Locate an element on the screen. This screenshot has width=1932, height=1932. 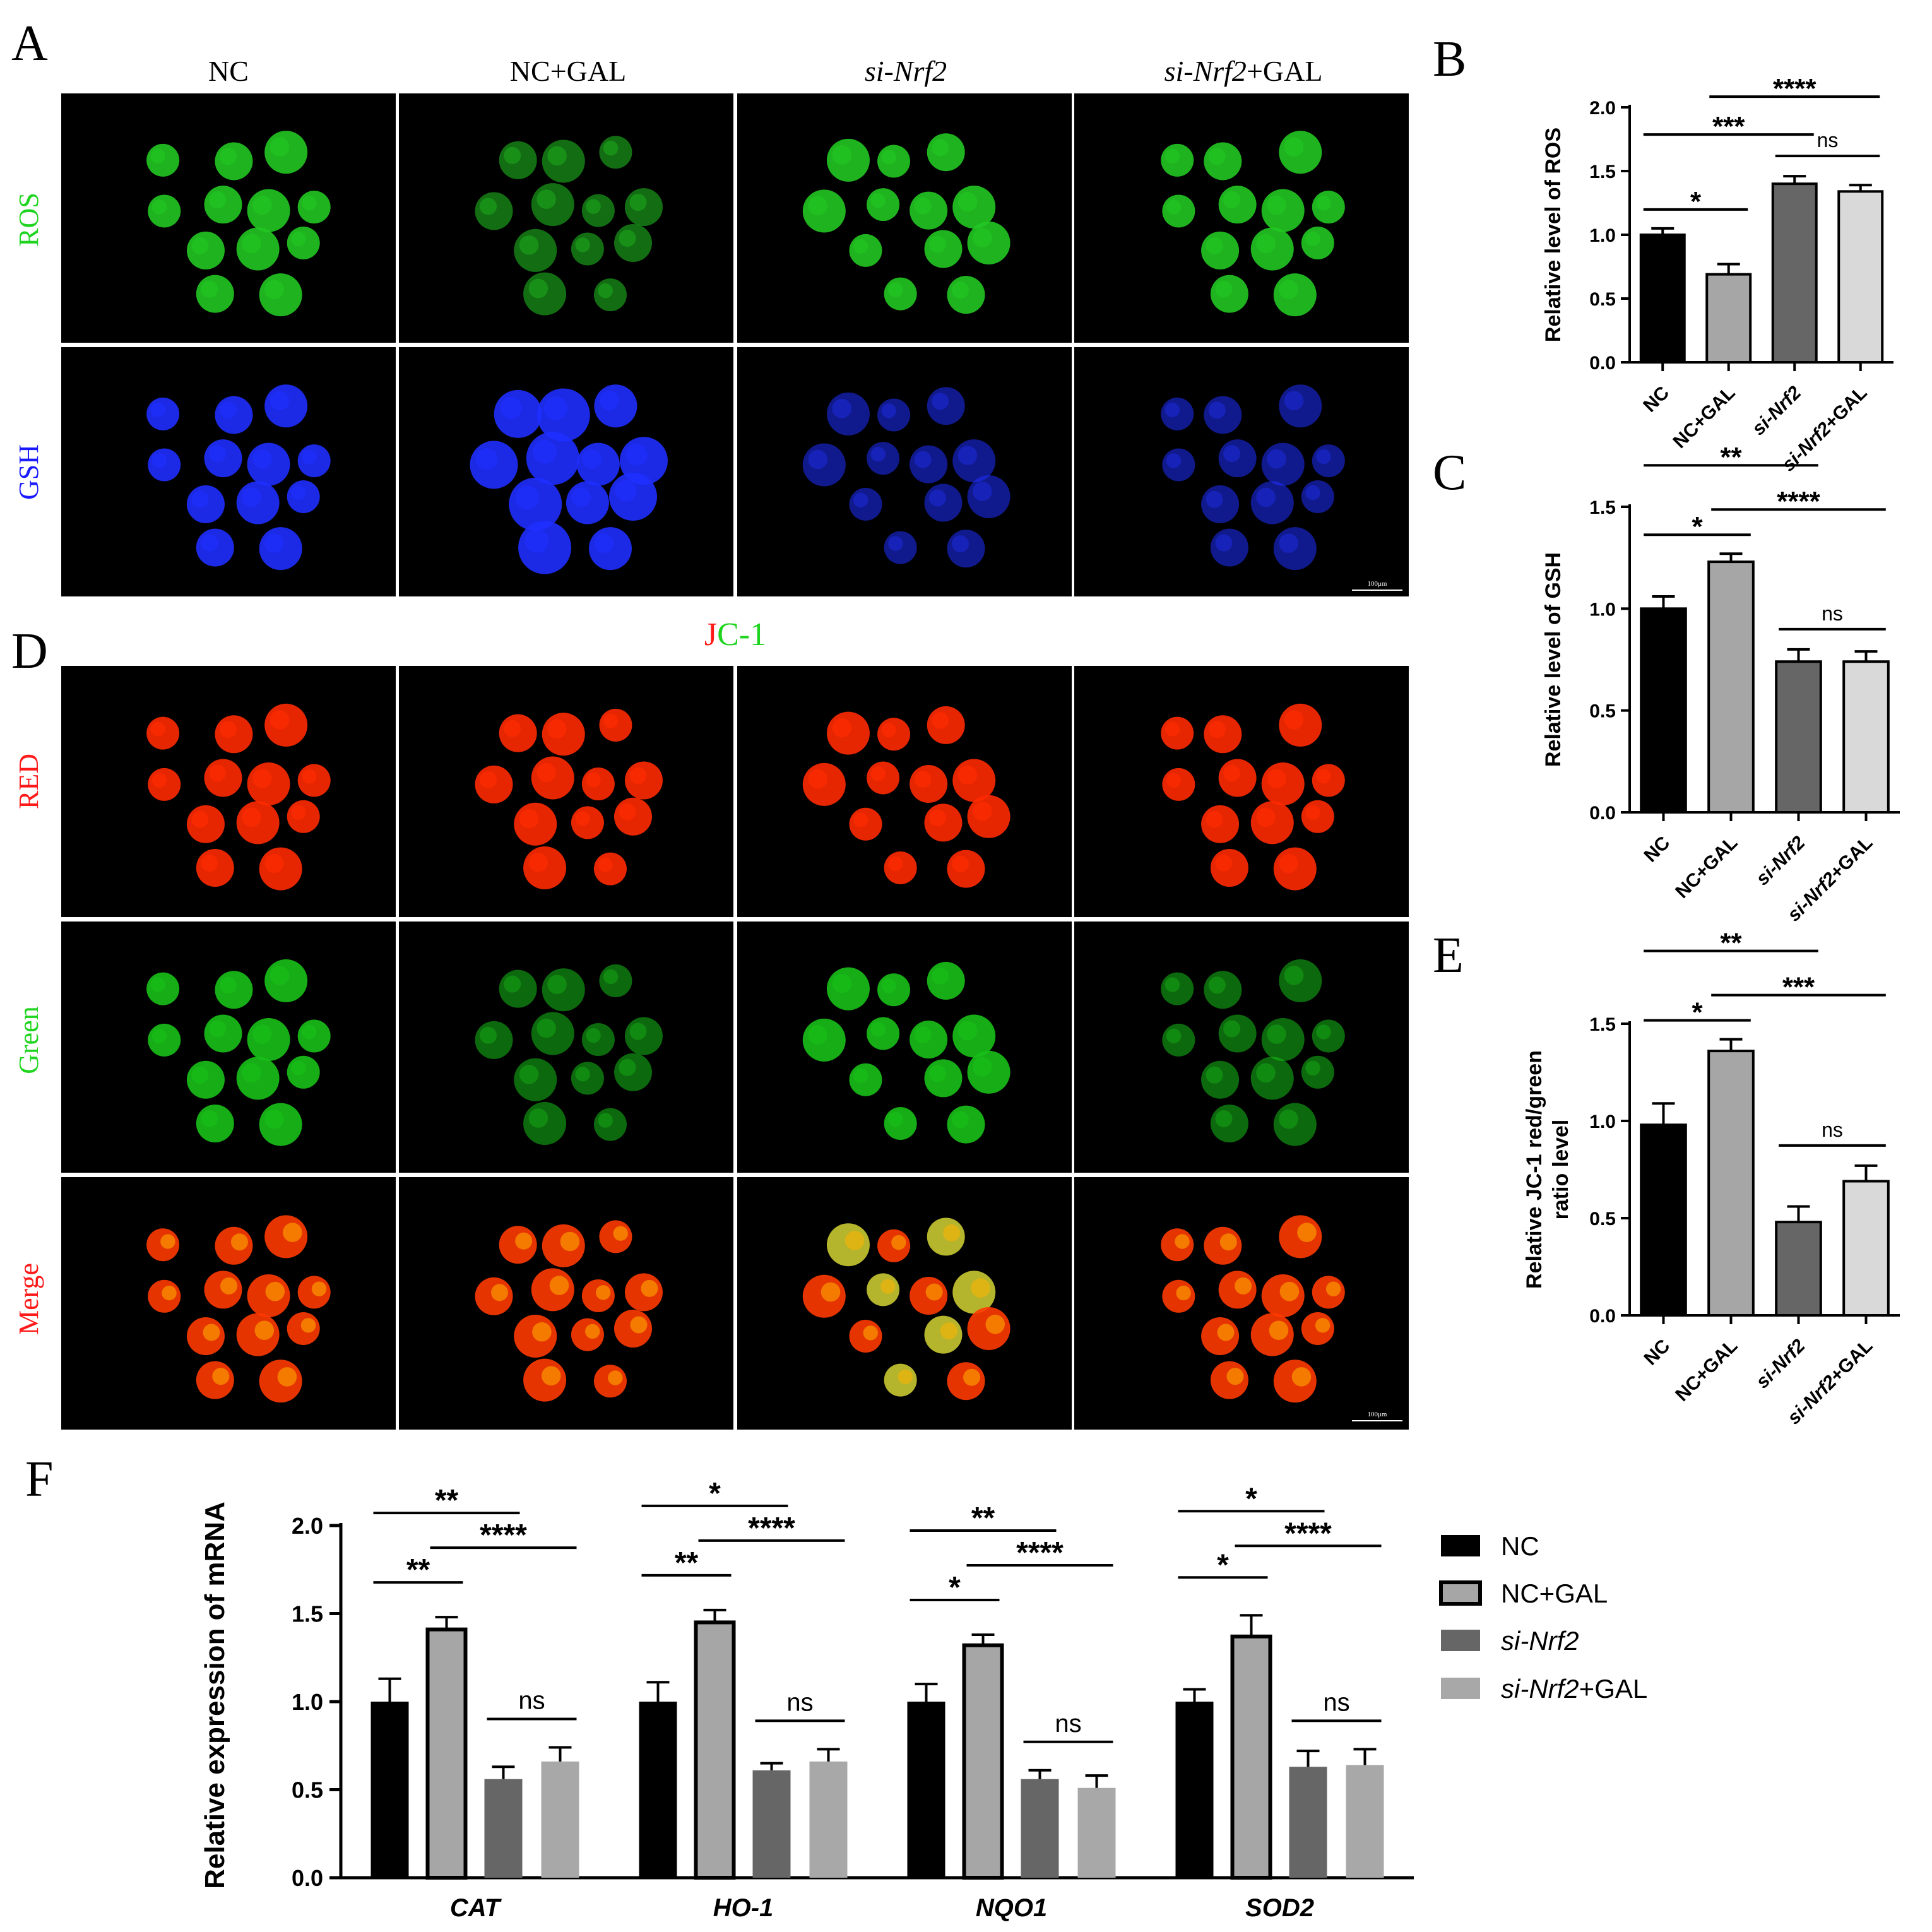
legend-label-1: NC+GAL is located at coordinates (1554, 1593).